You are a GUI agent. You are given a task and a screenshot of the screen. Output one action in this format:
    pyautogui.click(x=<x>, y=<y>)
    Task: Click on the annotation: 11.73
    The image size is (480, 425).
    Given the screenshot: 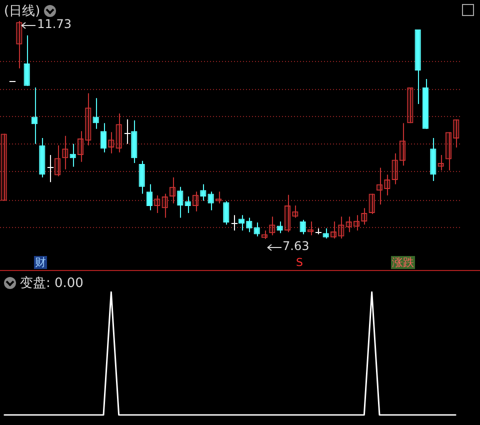 What is the action you would take?
    pyautogui.click(x=54, y=24)
    